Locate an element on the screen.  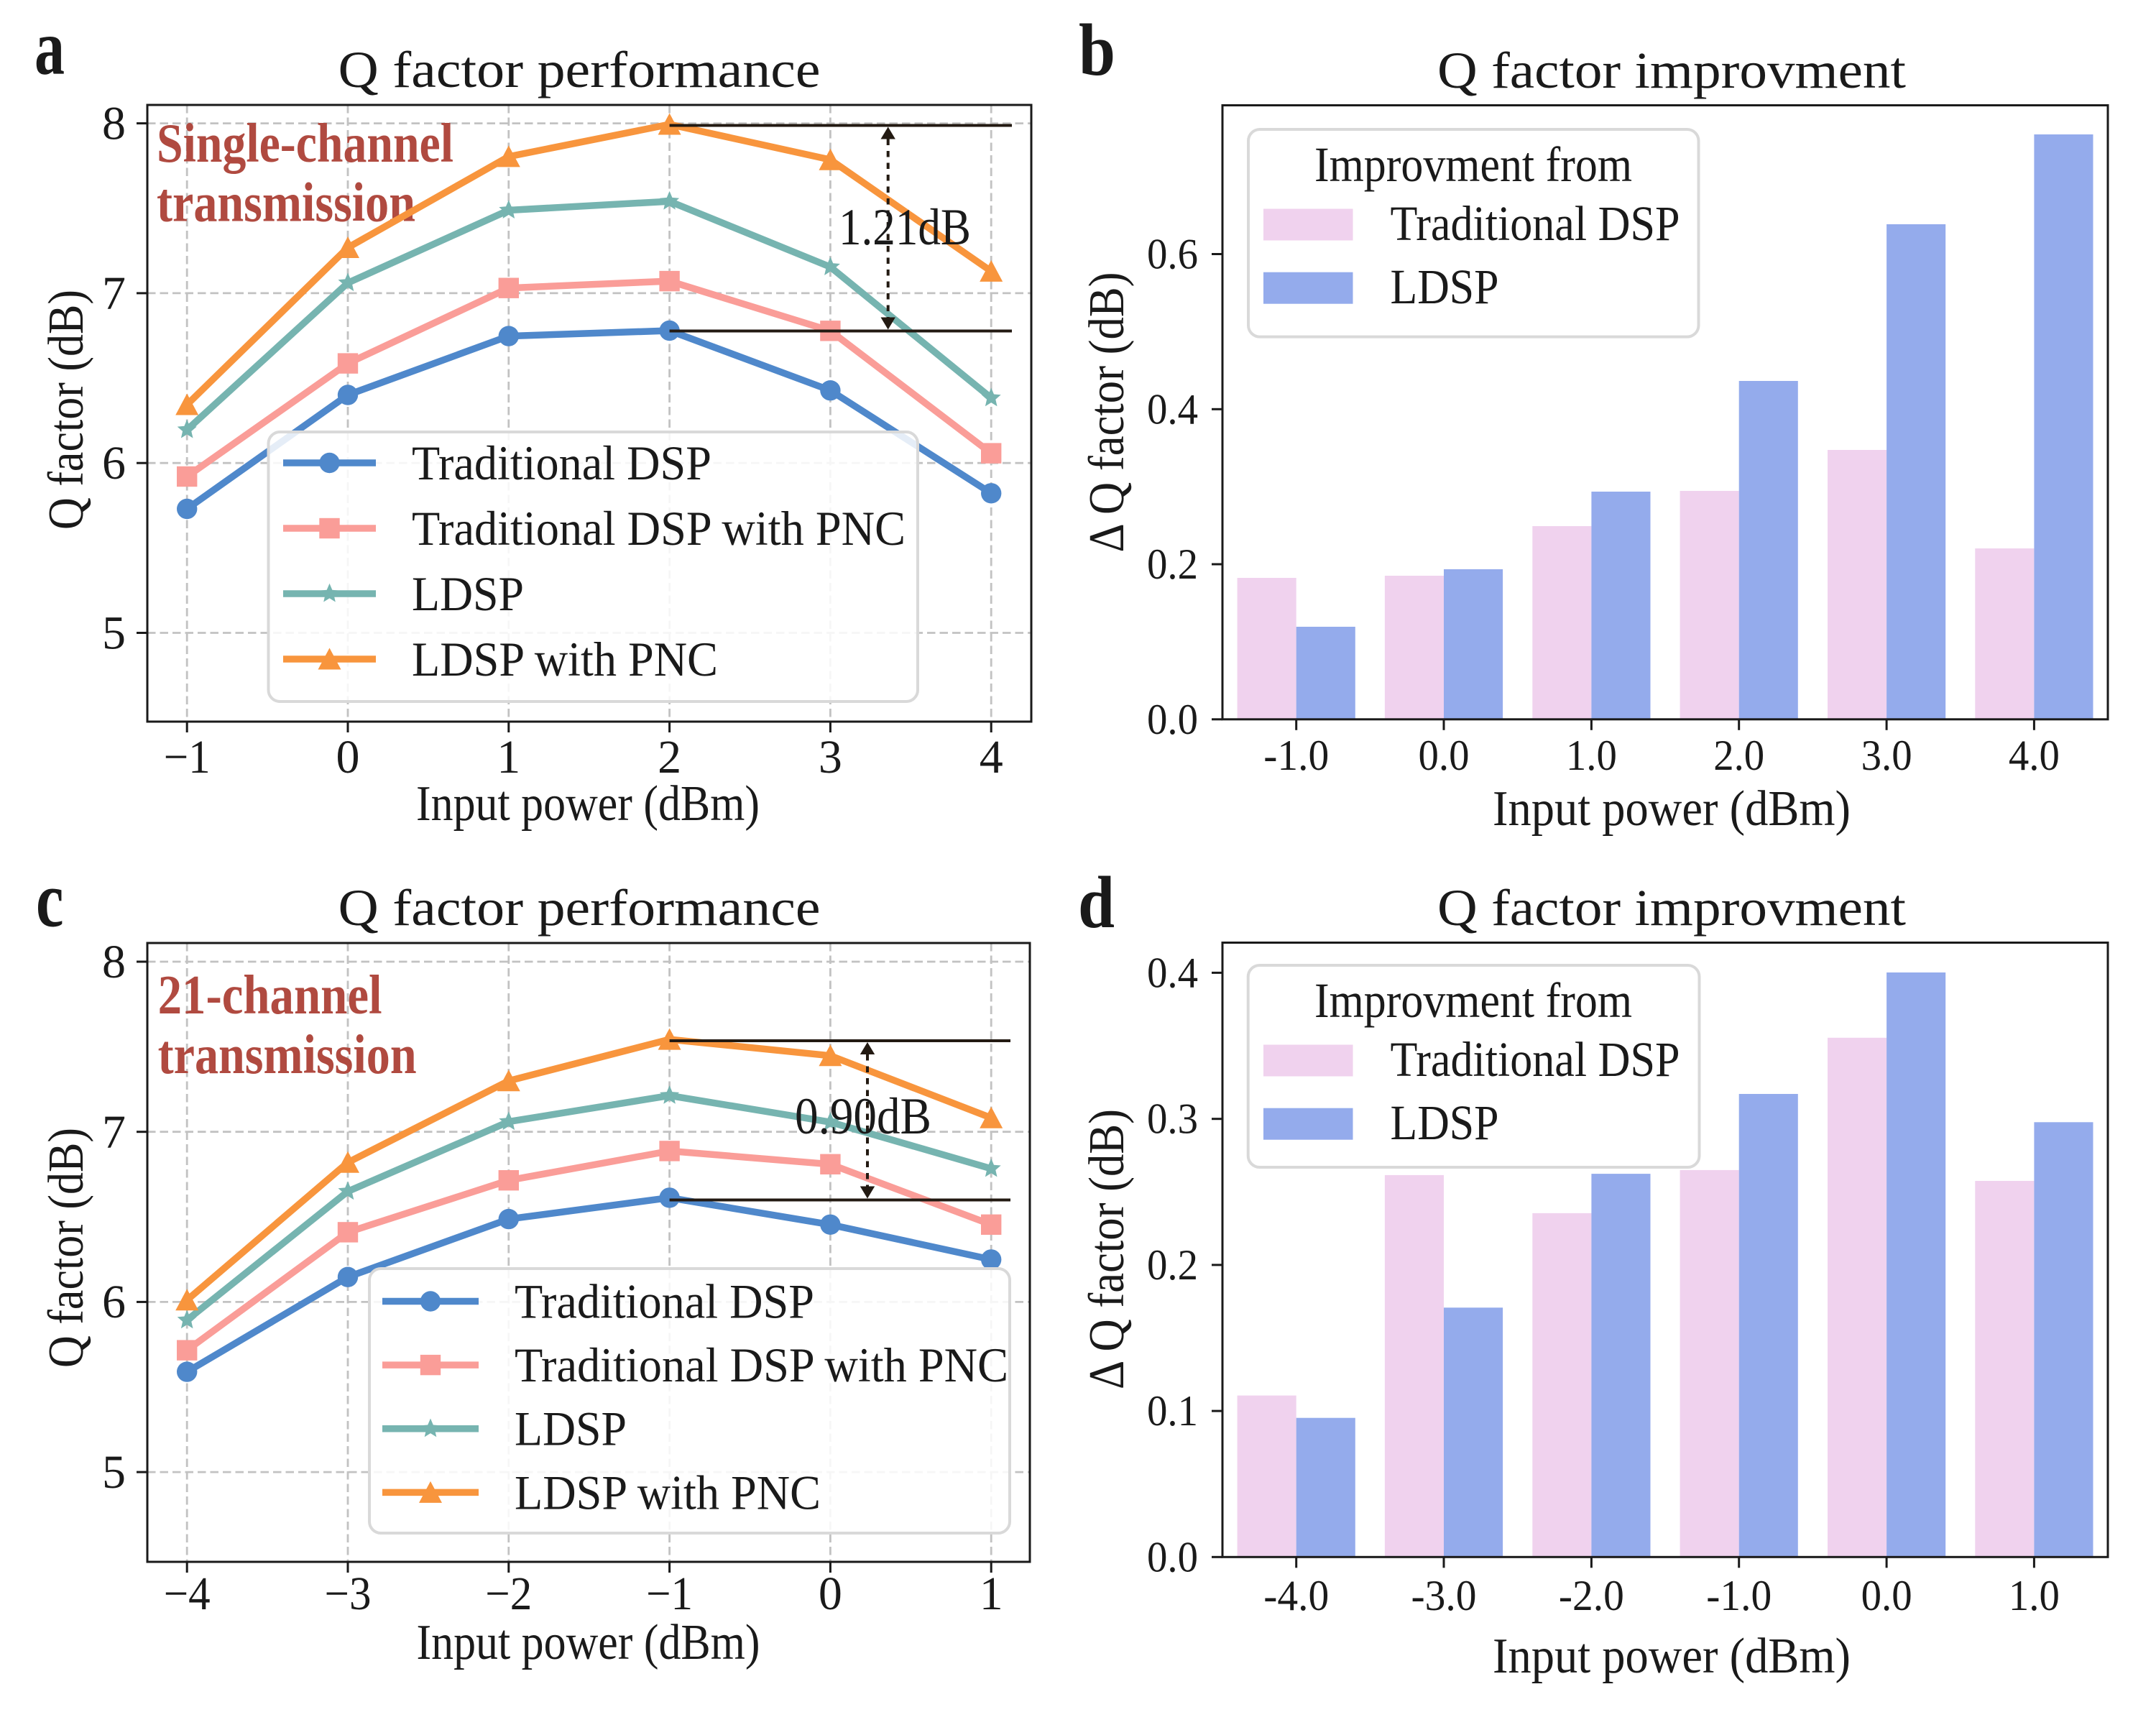
svg-text: 3.0 is located at coordinates (1886, 755).